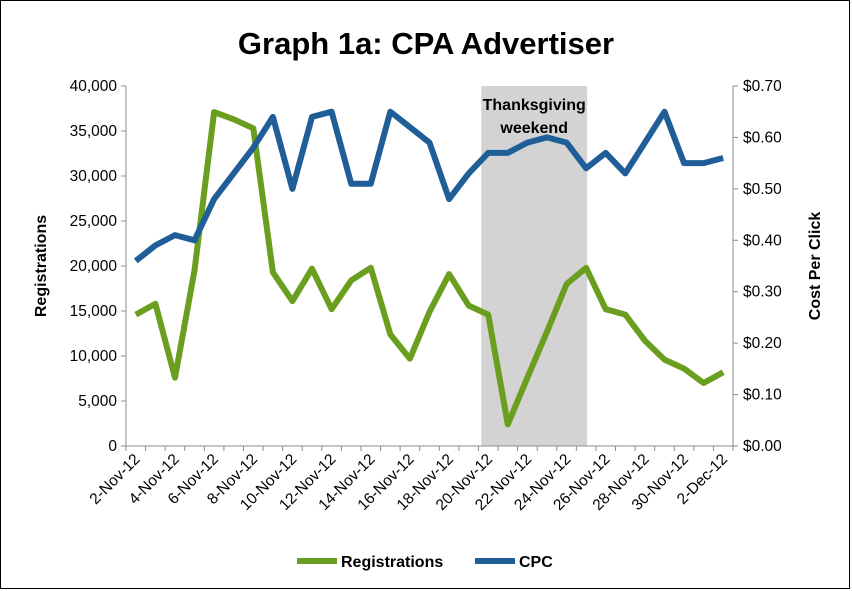  Describe the element at coordinates (97, 401) in the screenshot. I see `left-tick-label: 5,000` at that location.